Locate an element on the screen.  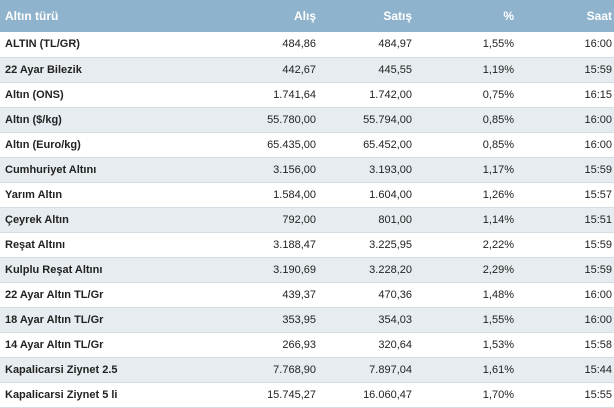
sell-price-cell: 484,97 is located at coordinates (366, 45).